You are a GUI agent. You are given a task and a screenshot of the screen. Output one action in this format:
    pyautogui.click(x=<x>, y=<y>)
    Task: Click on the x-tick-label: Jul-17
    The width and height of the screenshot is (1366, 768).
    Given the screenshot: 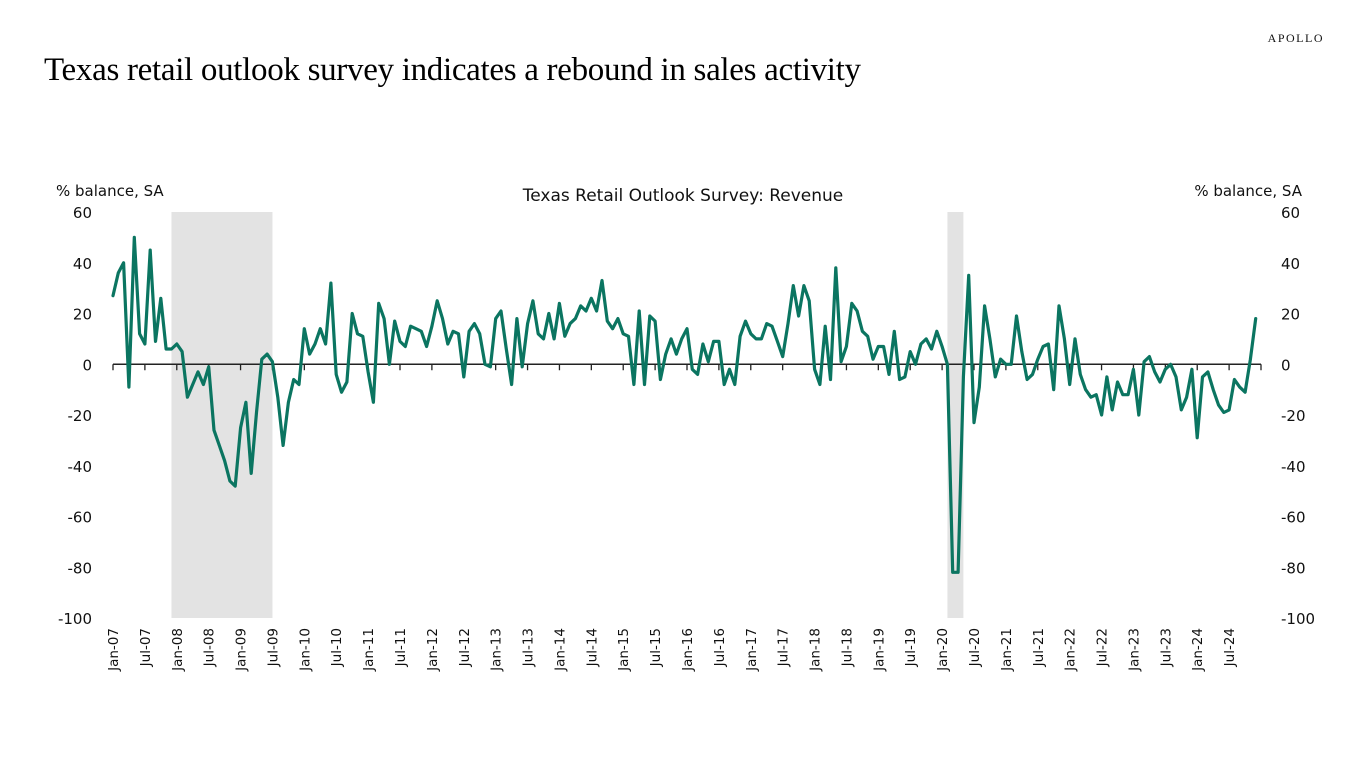 What is the action you would take?
    pyautogui.click(x=784, y=647)
    